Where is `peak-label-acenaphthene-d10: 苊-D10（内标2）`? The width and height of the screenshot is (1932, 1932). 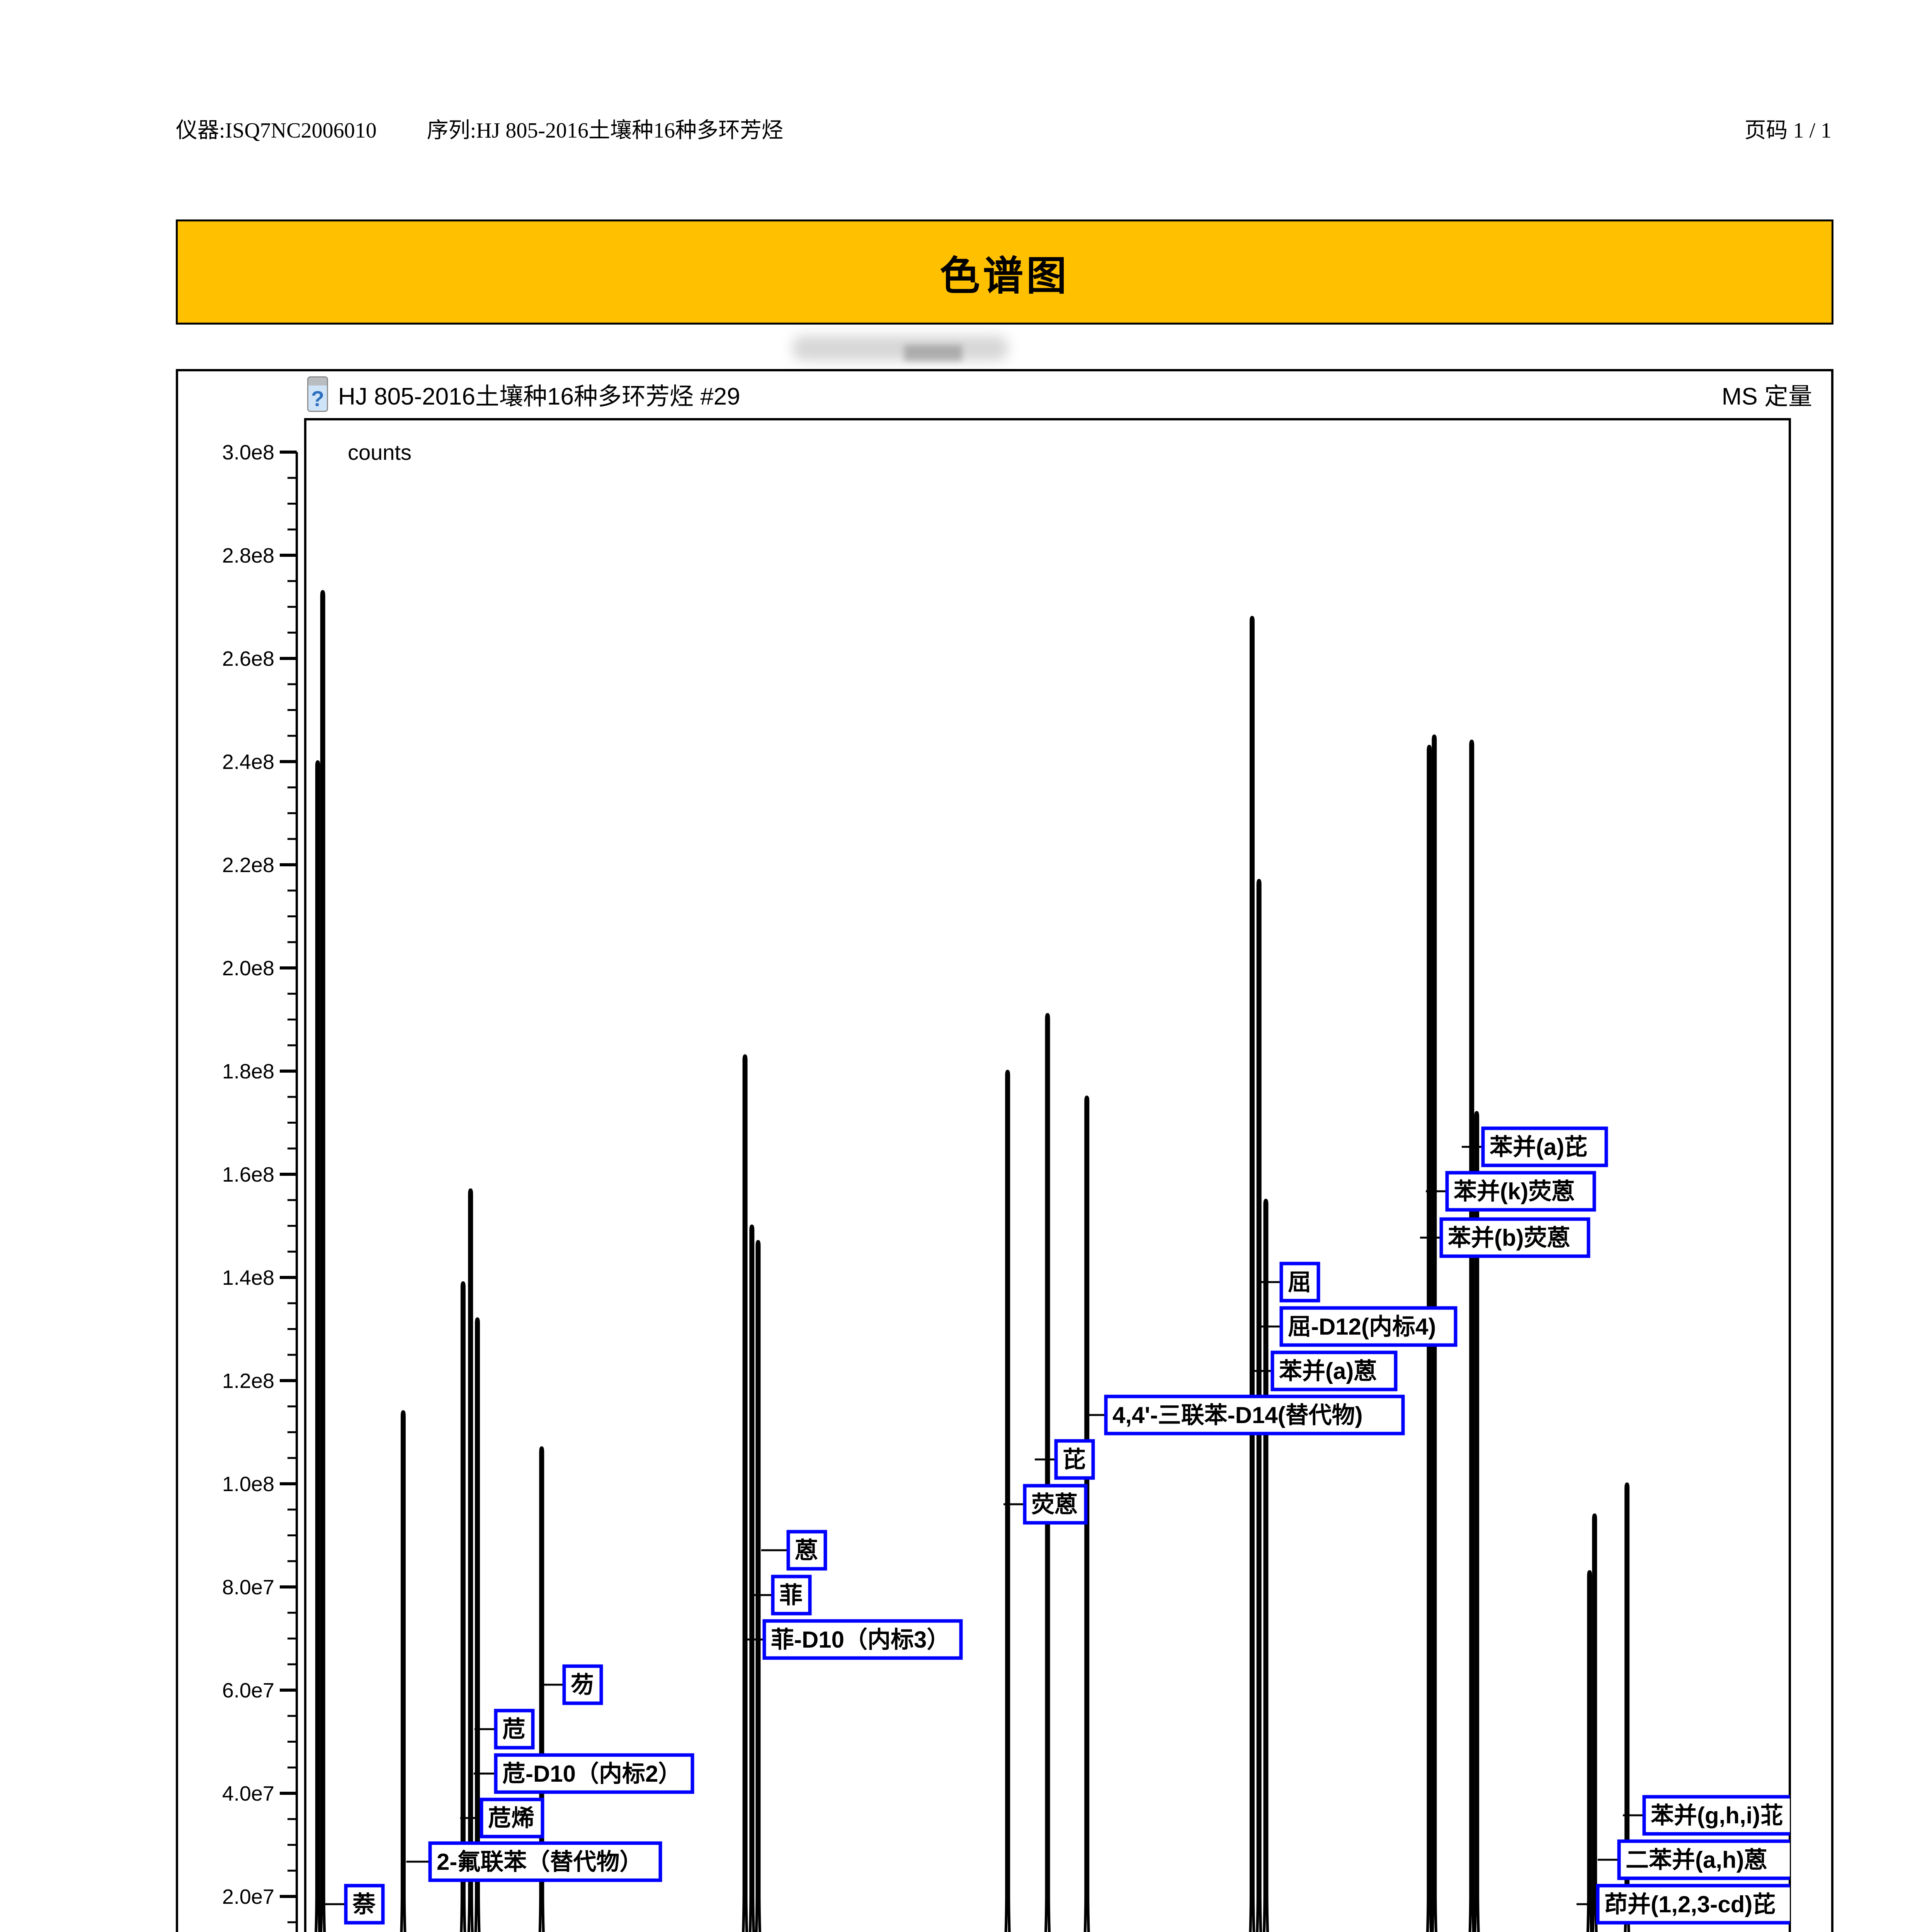
peak-label-acenaphthene-d10: 苊-D10（内标2） is located at coordinates (594, 1773).